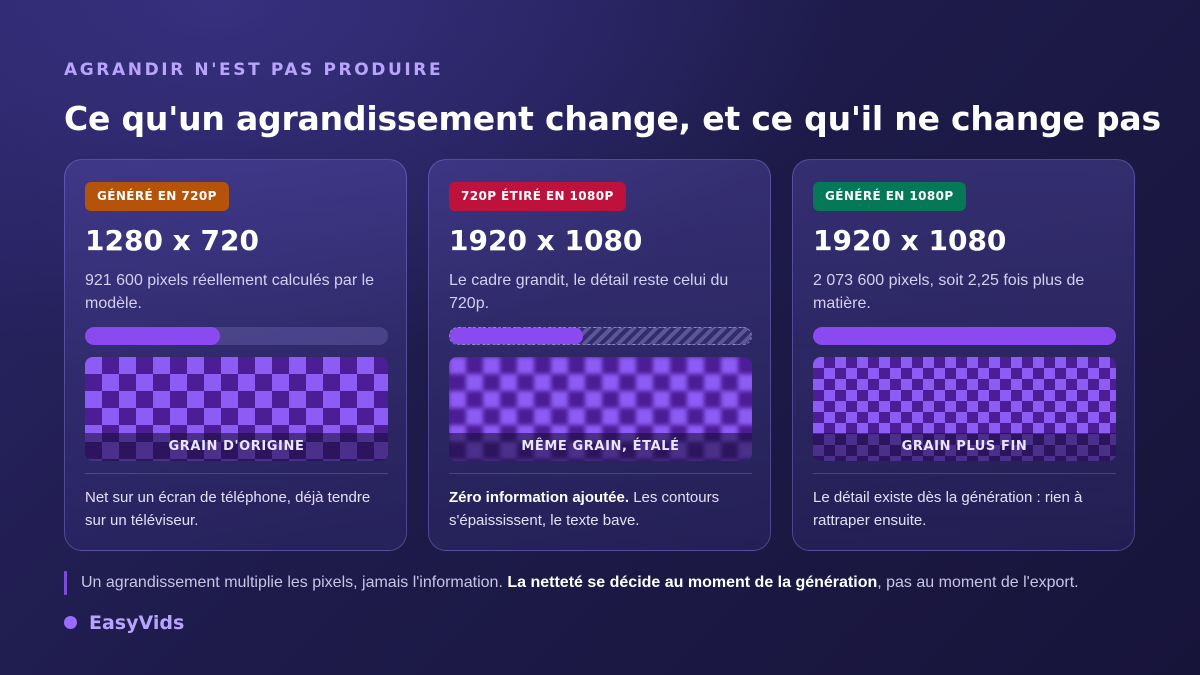  I want to click on card-resolution: 1280 x 720, so click(172, 240).